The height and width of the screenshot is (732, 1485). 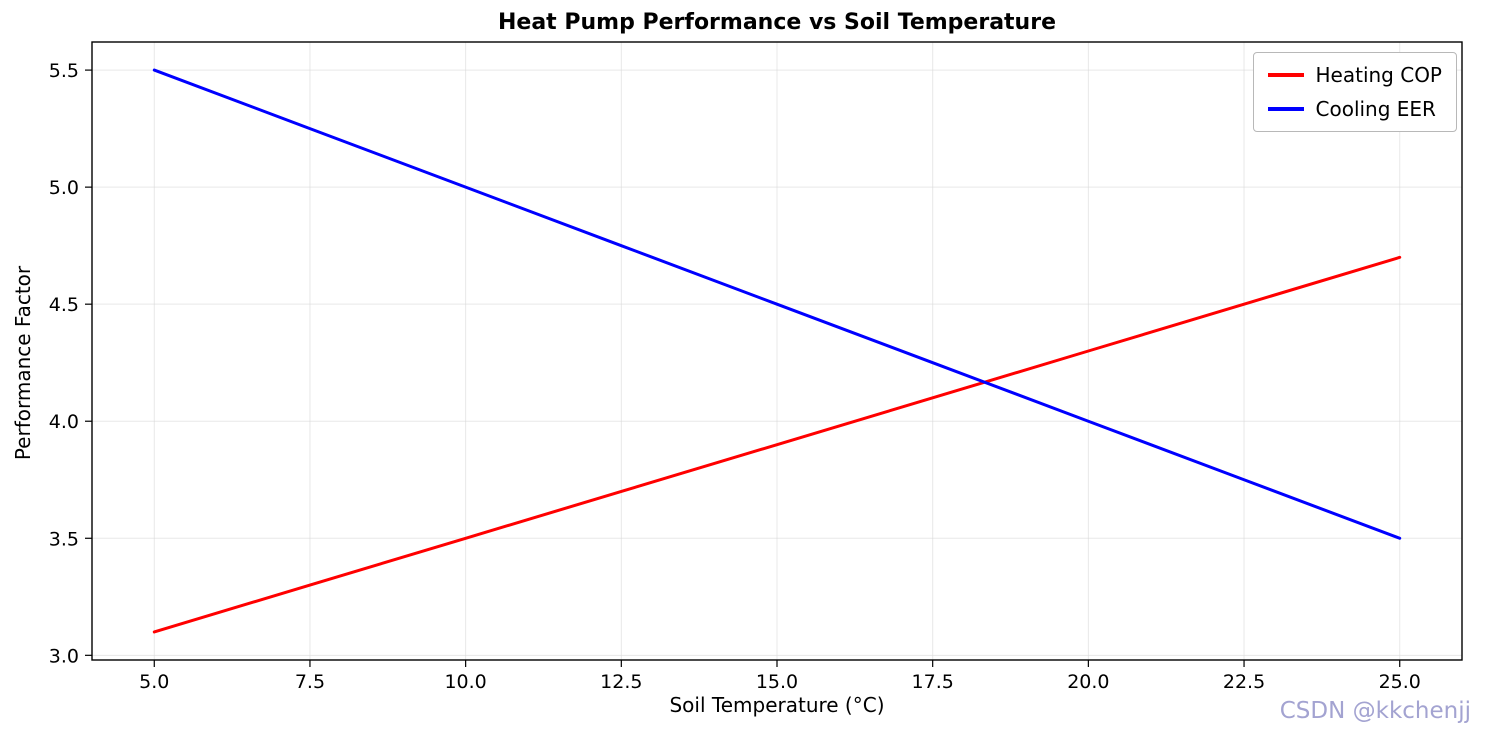 What do you see at coordinates (465, 682) in the screenshot?
I see `x-tick-label: 10.0` at bounding box center [465, 682].